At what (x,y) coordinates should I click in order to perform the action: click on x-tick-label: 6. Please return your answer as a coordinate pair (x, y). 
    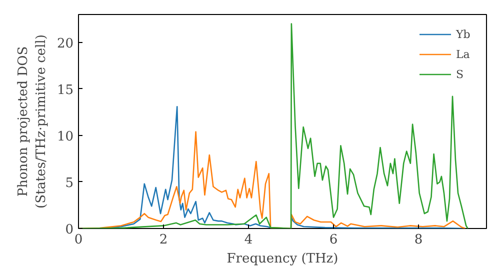
    Looking at the image, I should click on (333, 240).